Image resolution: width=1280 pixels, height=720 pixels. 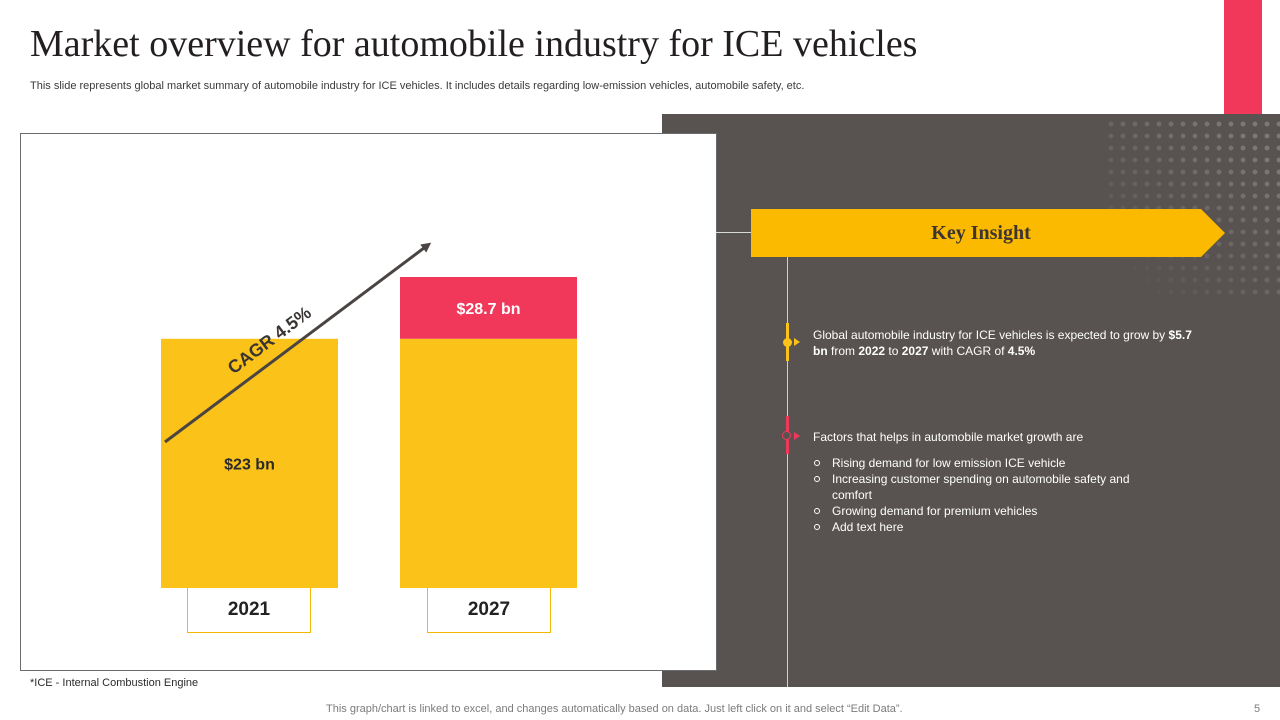 I want to click on timeline-line, so click(x=787, y=472).